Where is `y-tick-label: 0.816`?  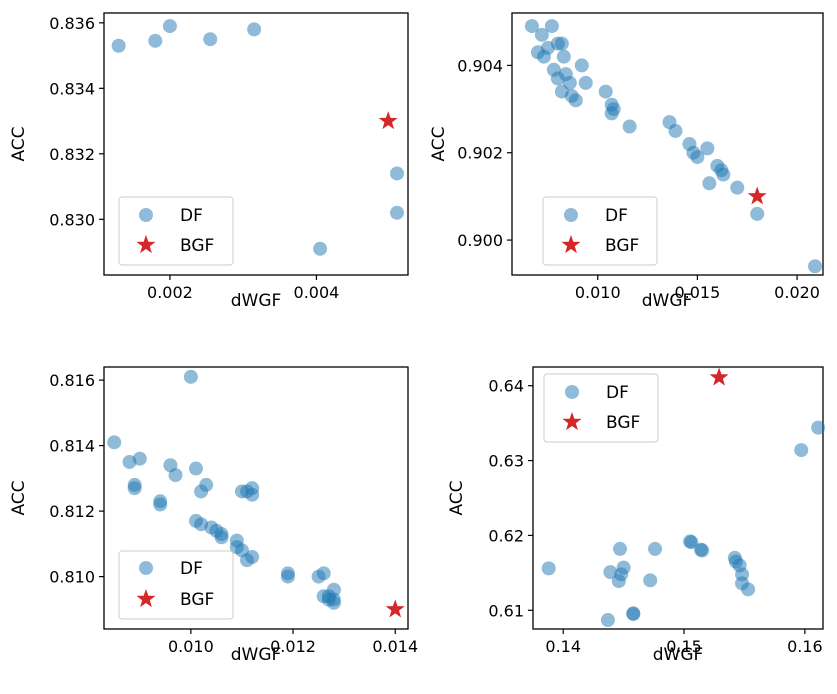
y-tick-label: 0.816 is located at coordinates (72, 380).